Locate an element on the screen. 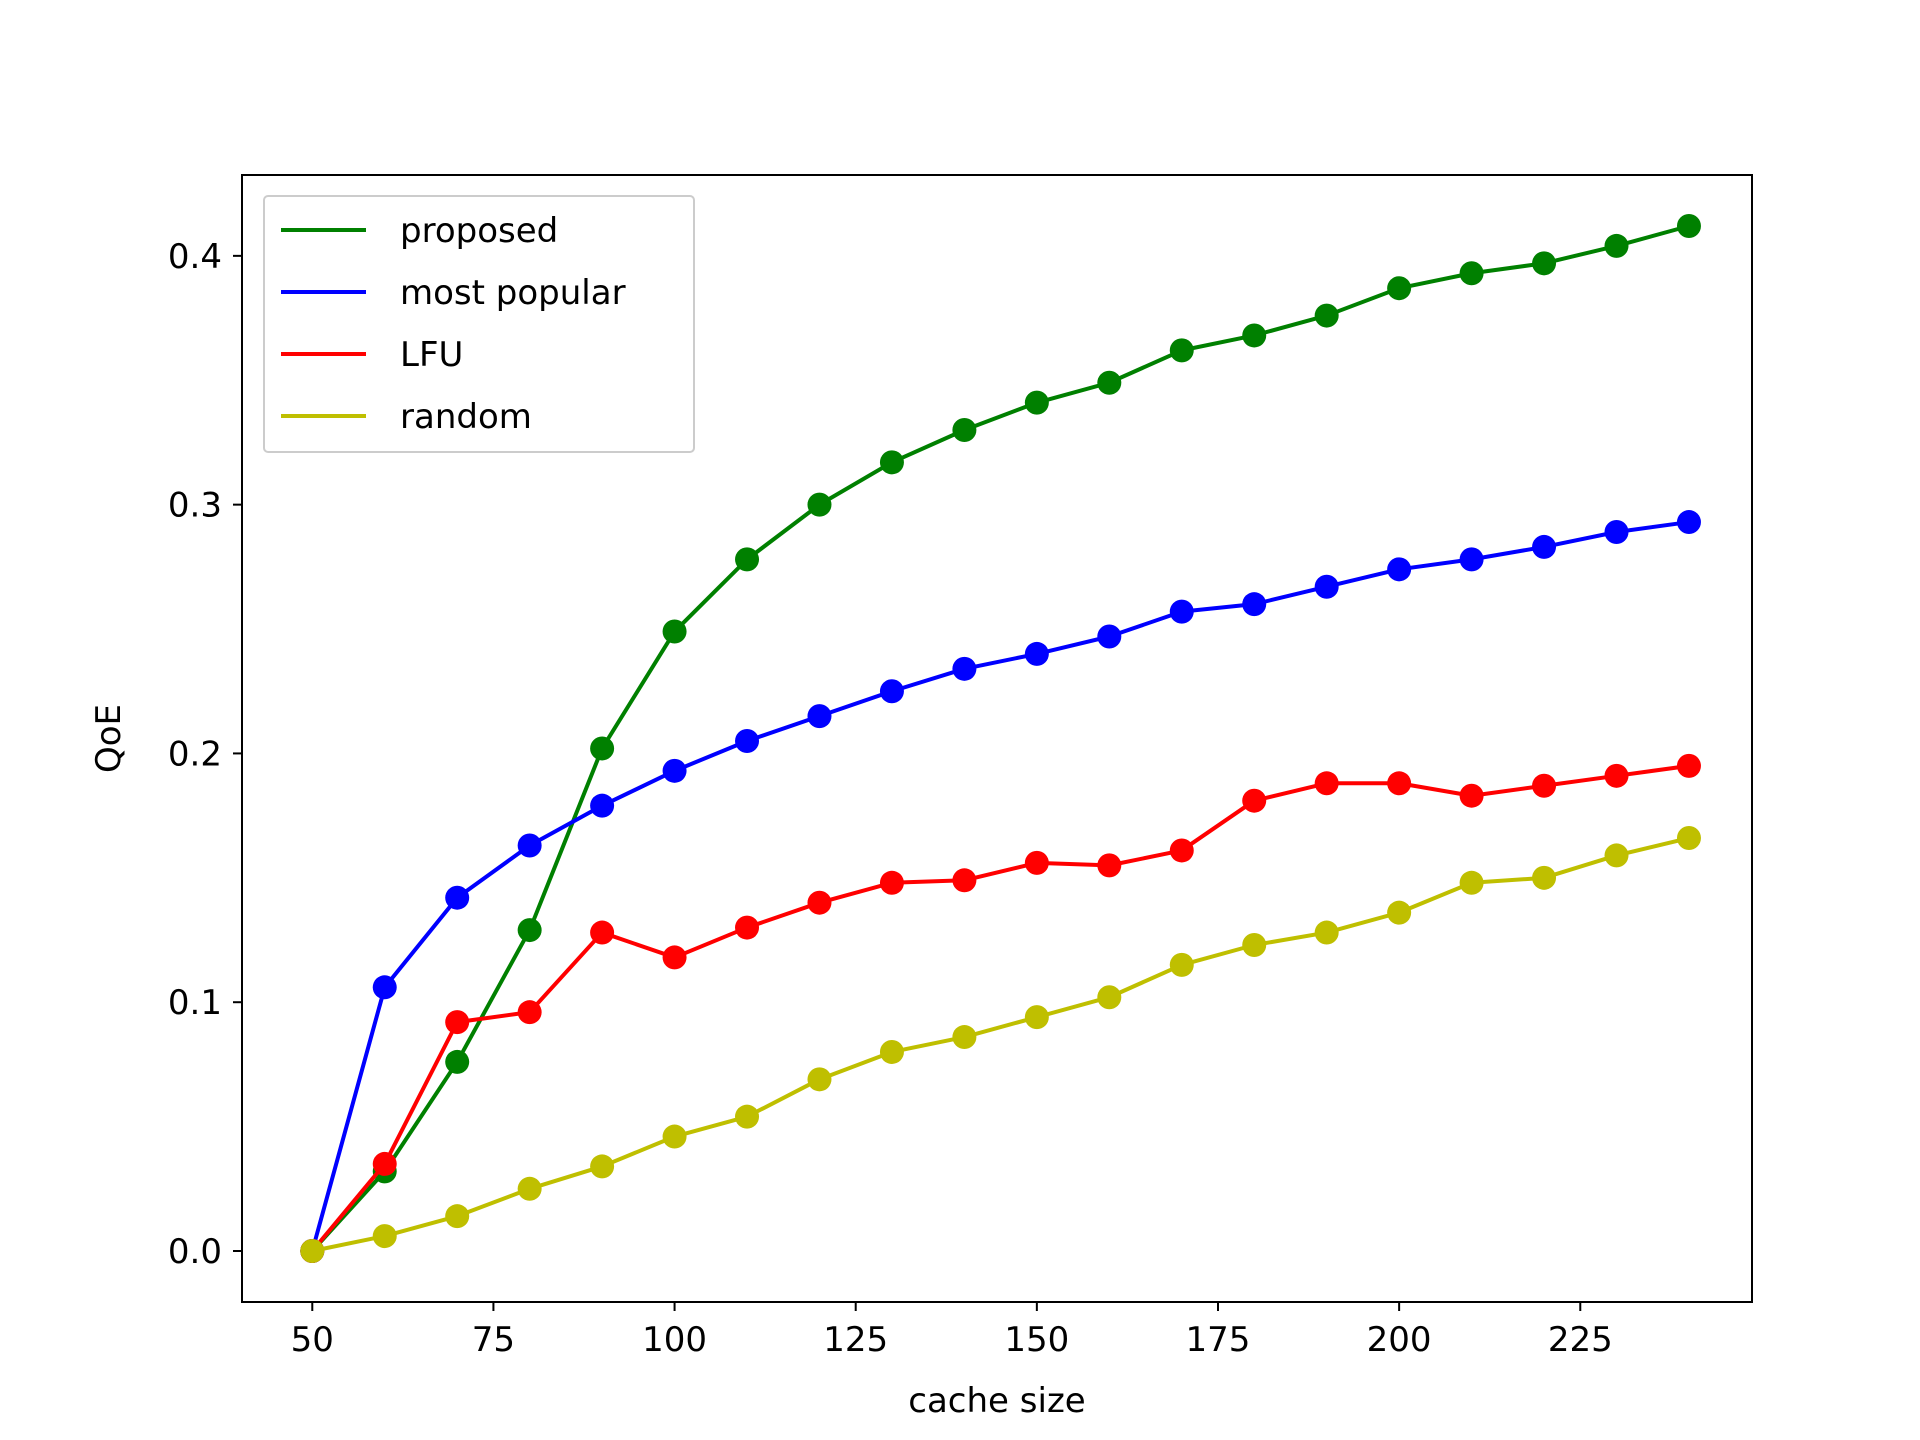 The height and width of the screenshot is (1440, 1920). x-tick-label: 150 is located at coordinates (1036, 1340).